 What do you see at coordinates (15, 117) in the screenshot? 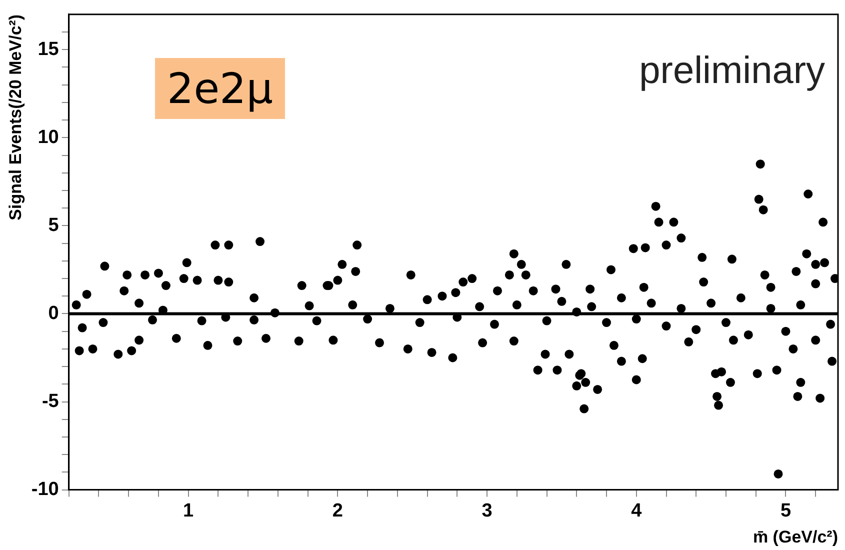
I see `y-axis-title: Signal Events(/20 MeV/c²)` at bounding box center [15, 117].